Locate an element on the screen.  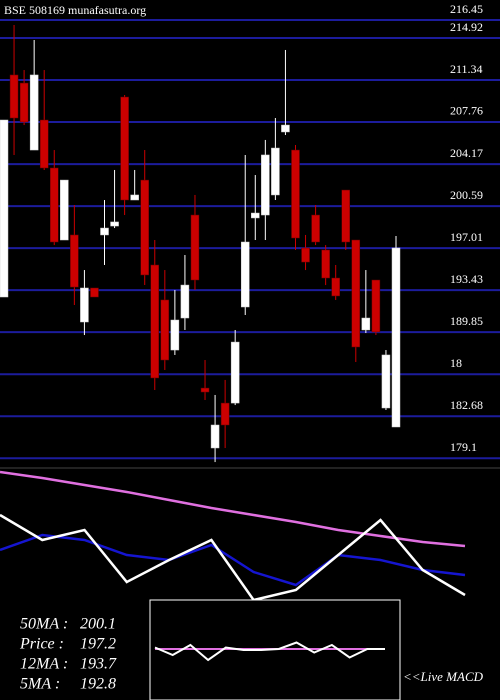
stat-label: 50MA : is located at coordinates (44, 624).